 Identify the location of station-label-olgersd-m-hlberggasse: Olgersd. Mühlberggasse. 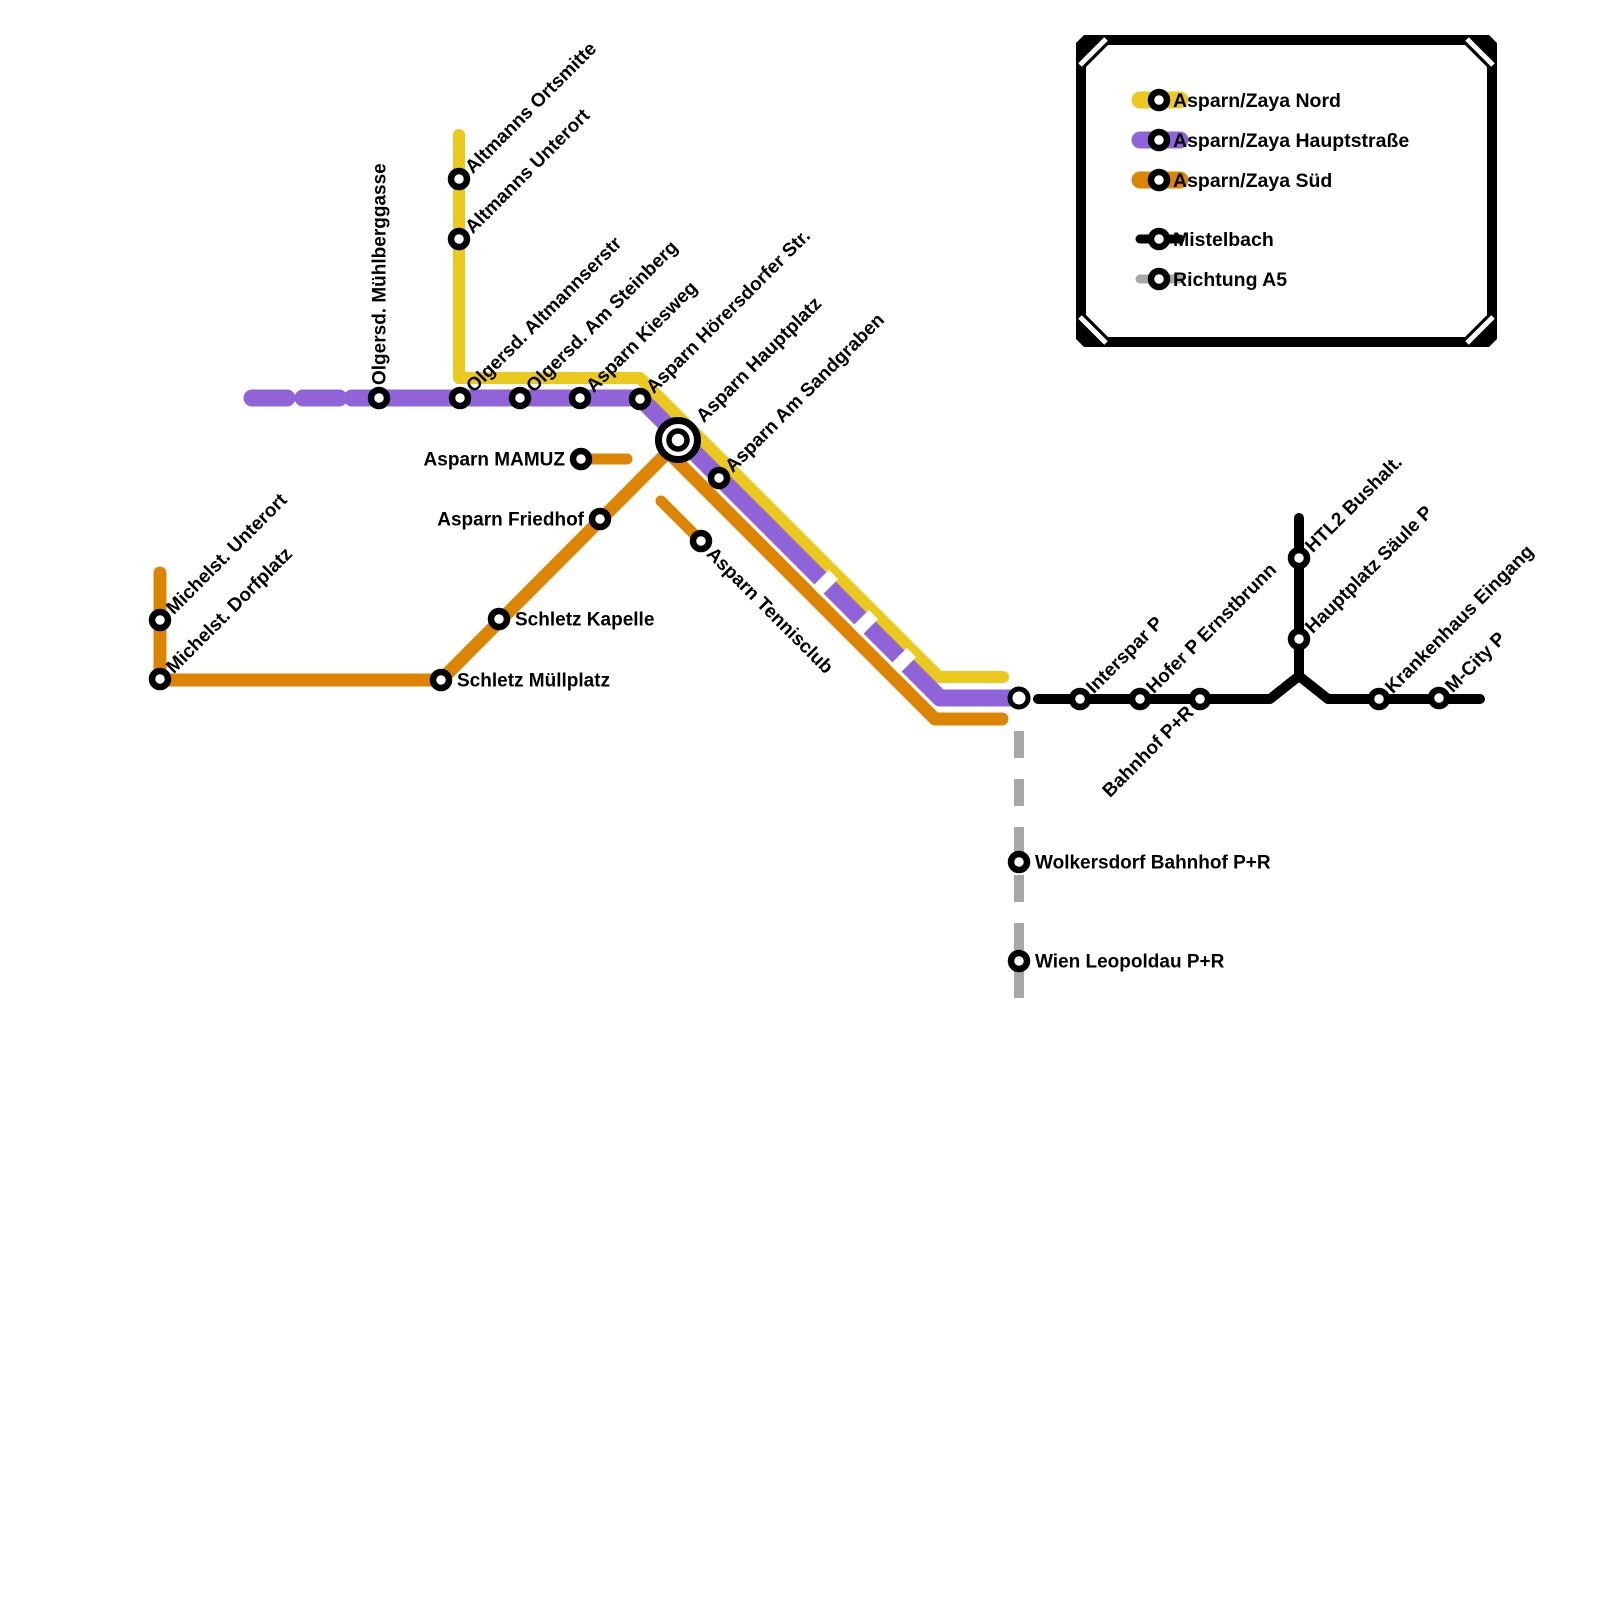
(380, 274).